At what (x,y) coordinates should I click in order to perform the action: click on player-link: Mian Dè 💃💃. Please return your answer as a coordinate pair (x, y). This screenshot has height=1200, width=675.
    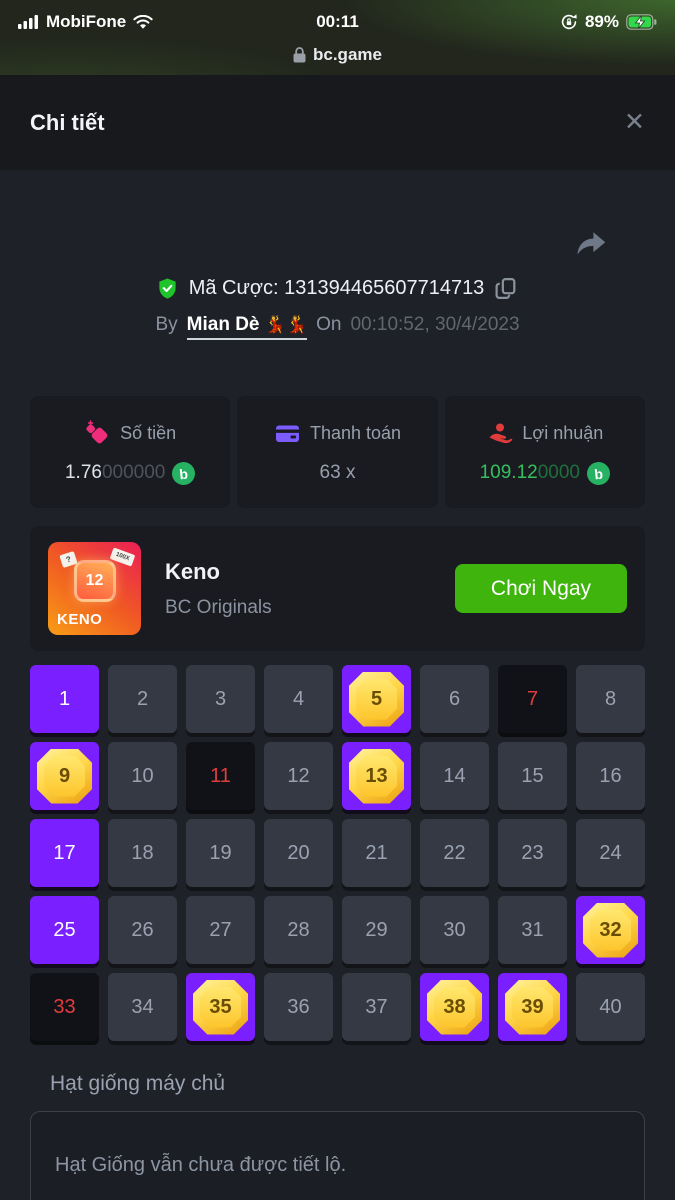
    Looking at the image, I should click on (247, 327).